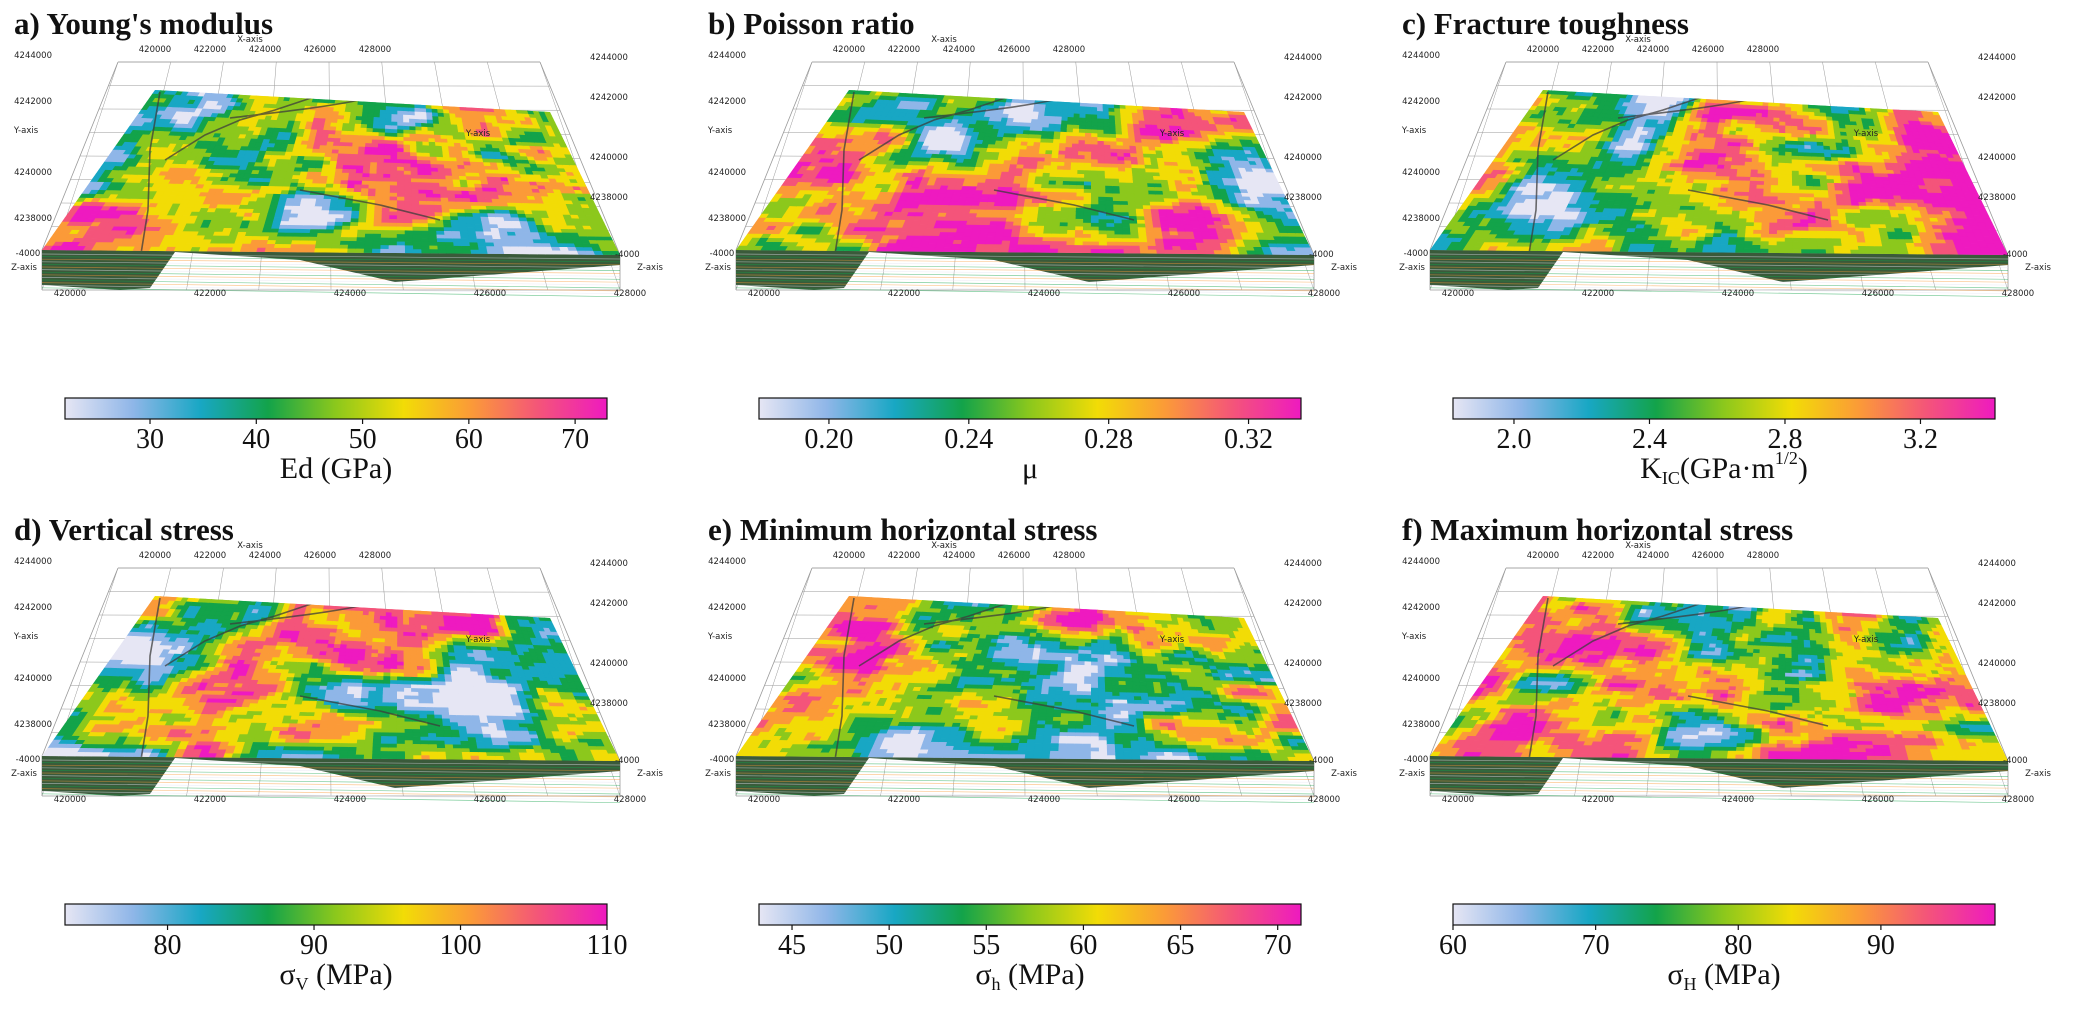 The height and width of the screenshot is (1012, 2081). What do you see at coordinates (1866, 134) in the screenshot?
I see `y-axis-title-right: Y-axis` at bounding box center [1866, 134].